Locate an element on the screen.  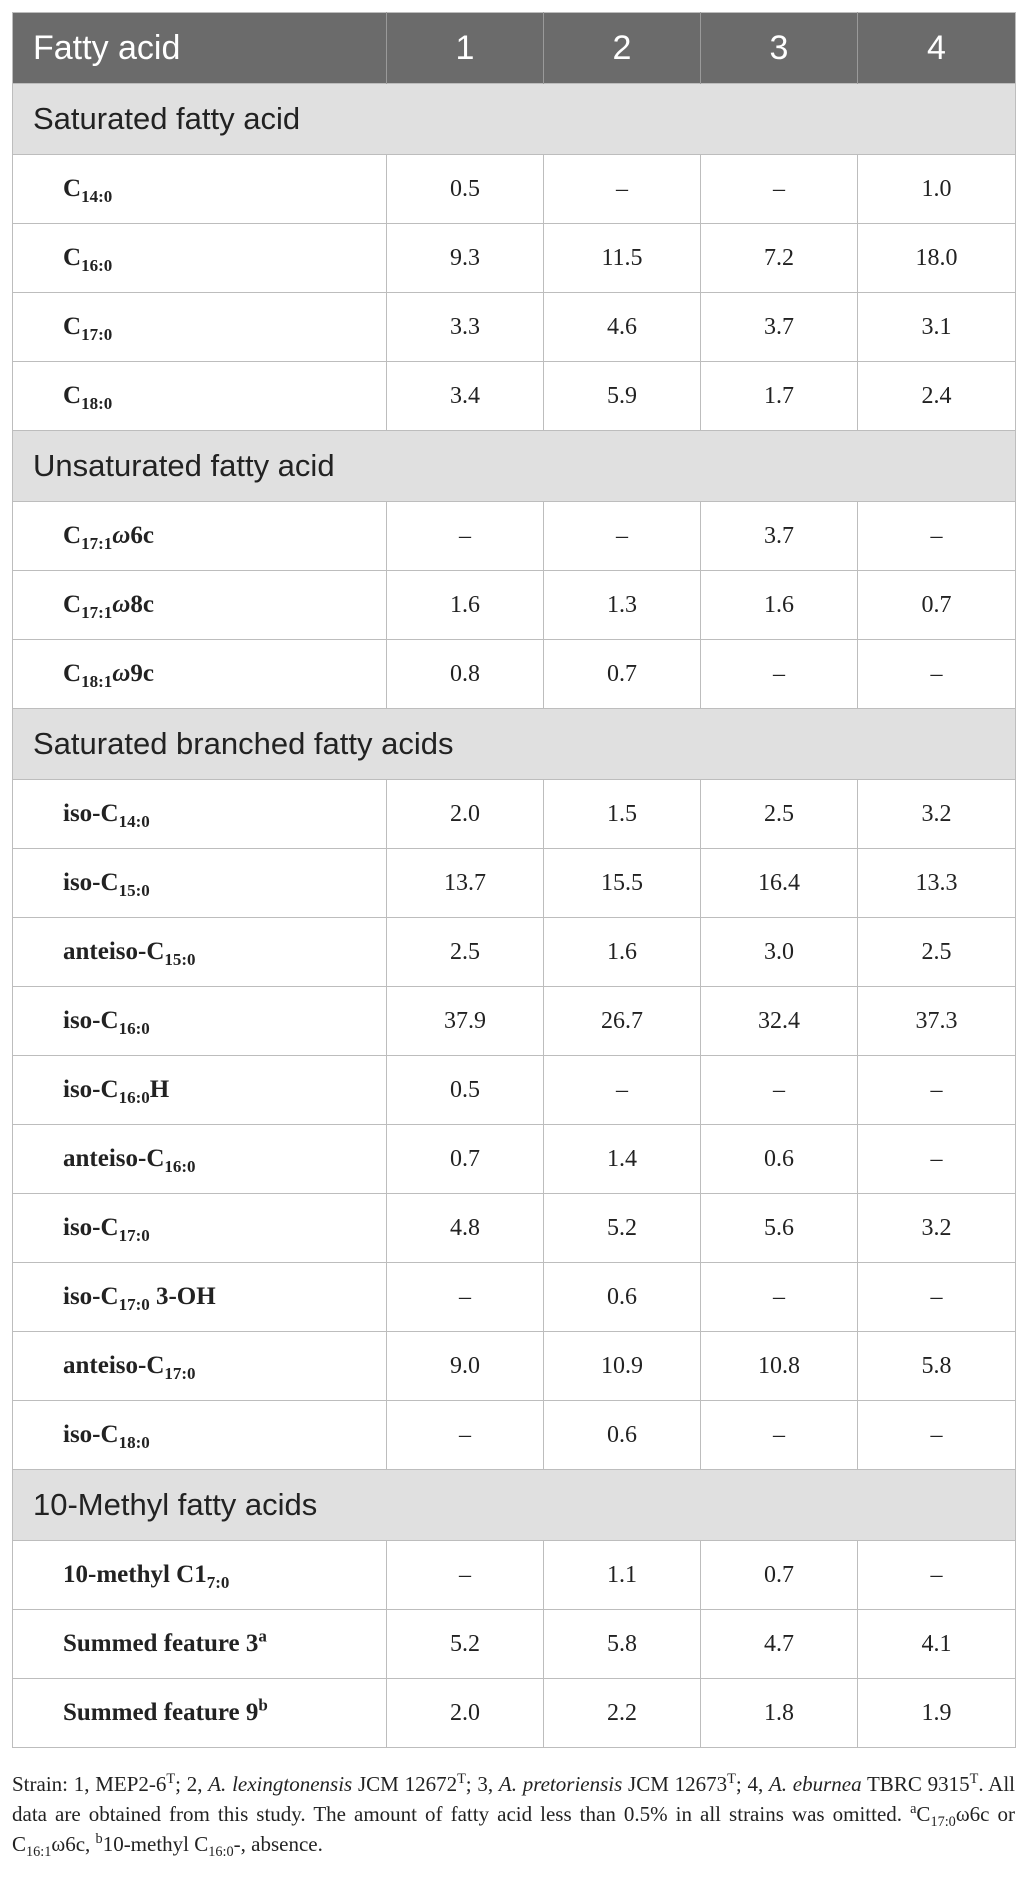
value-cell-strain-2: 5.8 is located at coordinates (622, 1644).